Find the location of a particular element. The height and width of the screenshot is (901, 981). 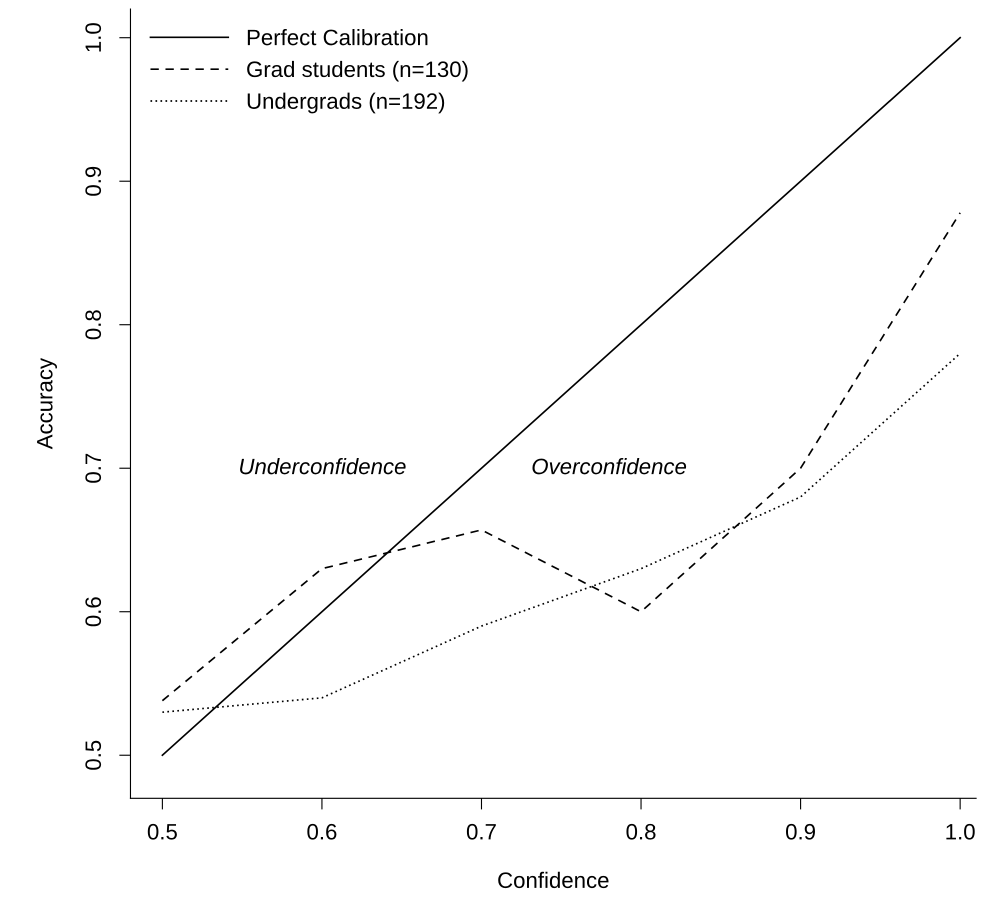

annotation: Overconfidence is located at coordinates (609, 466).